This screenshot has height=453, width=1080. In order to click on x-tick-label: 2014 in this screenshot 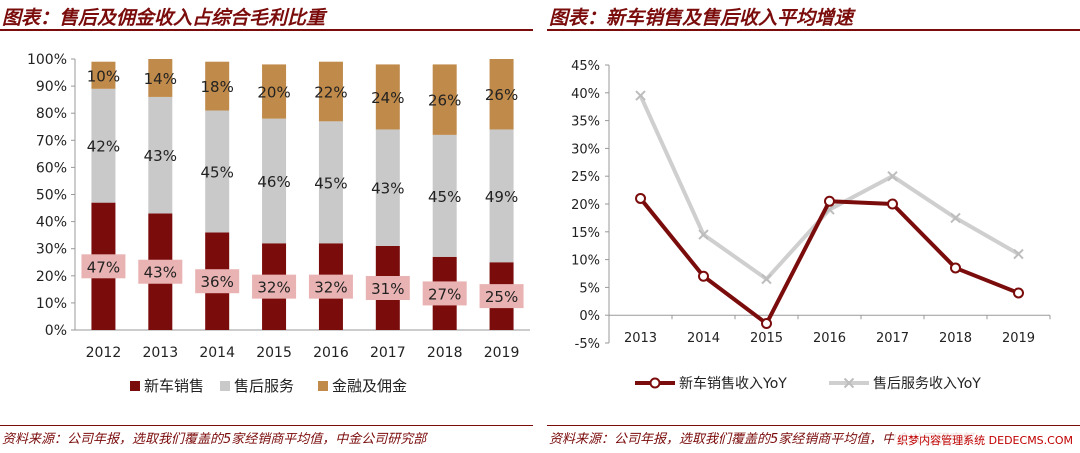, I will do `click(217, 353)`.